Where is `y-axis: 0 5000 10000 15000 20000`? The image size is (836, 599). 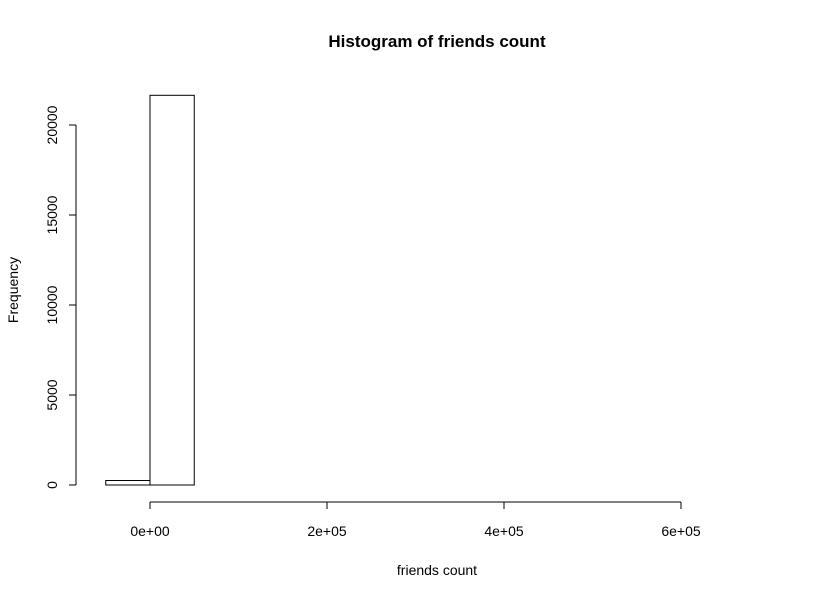
y-axis: 0 5000 10000 15000 20000 is located at coordinates (60, 297).